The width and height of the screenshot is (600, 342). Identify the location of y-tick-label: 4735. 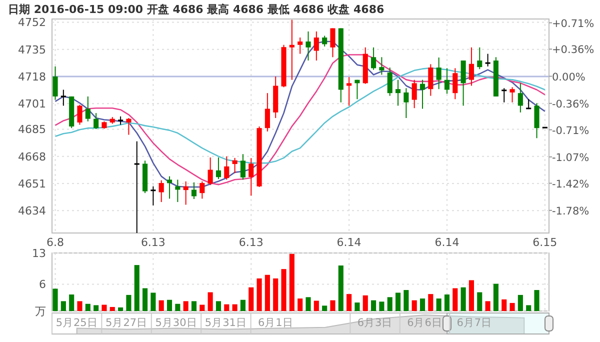
(32, 49).